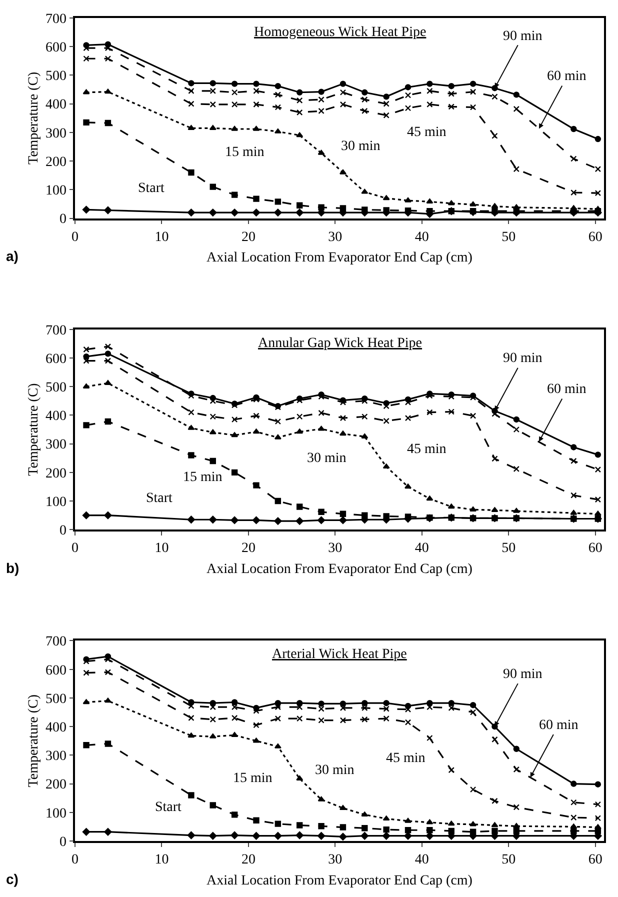 The image size is (618, 897). I want to click on text: Homogeneous Wick Heat Pipe, so click(340, 32).